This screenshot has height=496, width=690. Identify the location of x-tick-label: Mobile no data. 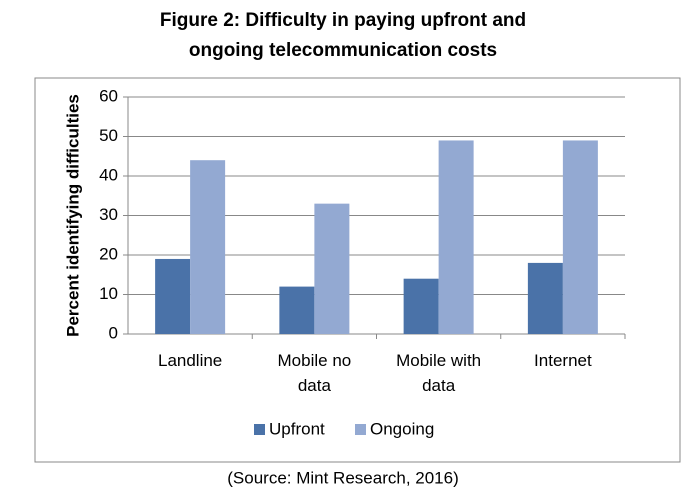
(314, 373).